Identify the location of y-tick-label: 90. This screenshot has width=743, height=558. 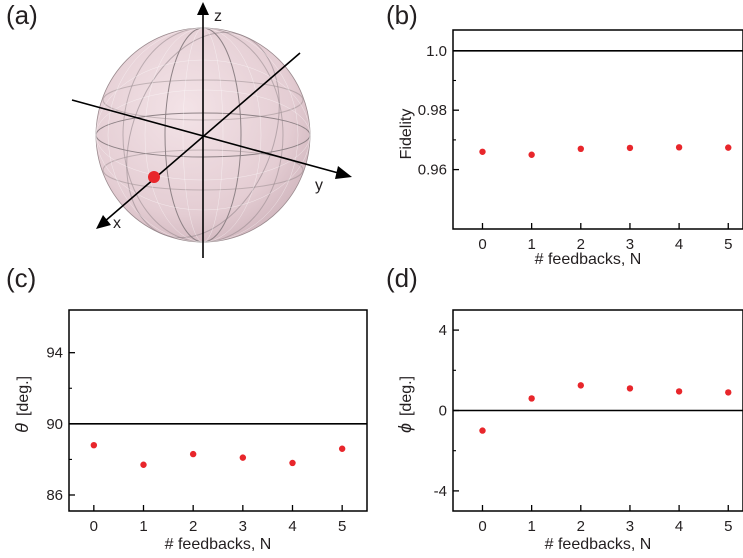
(54, 424).